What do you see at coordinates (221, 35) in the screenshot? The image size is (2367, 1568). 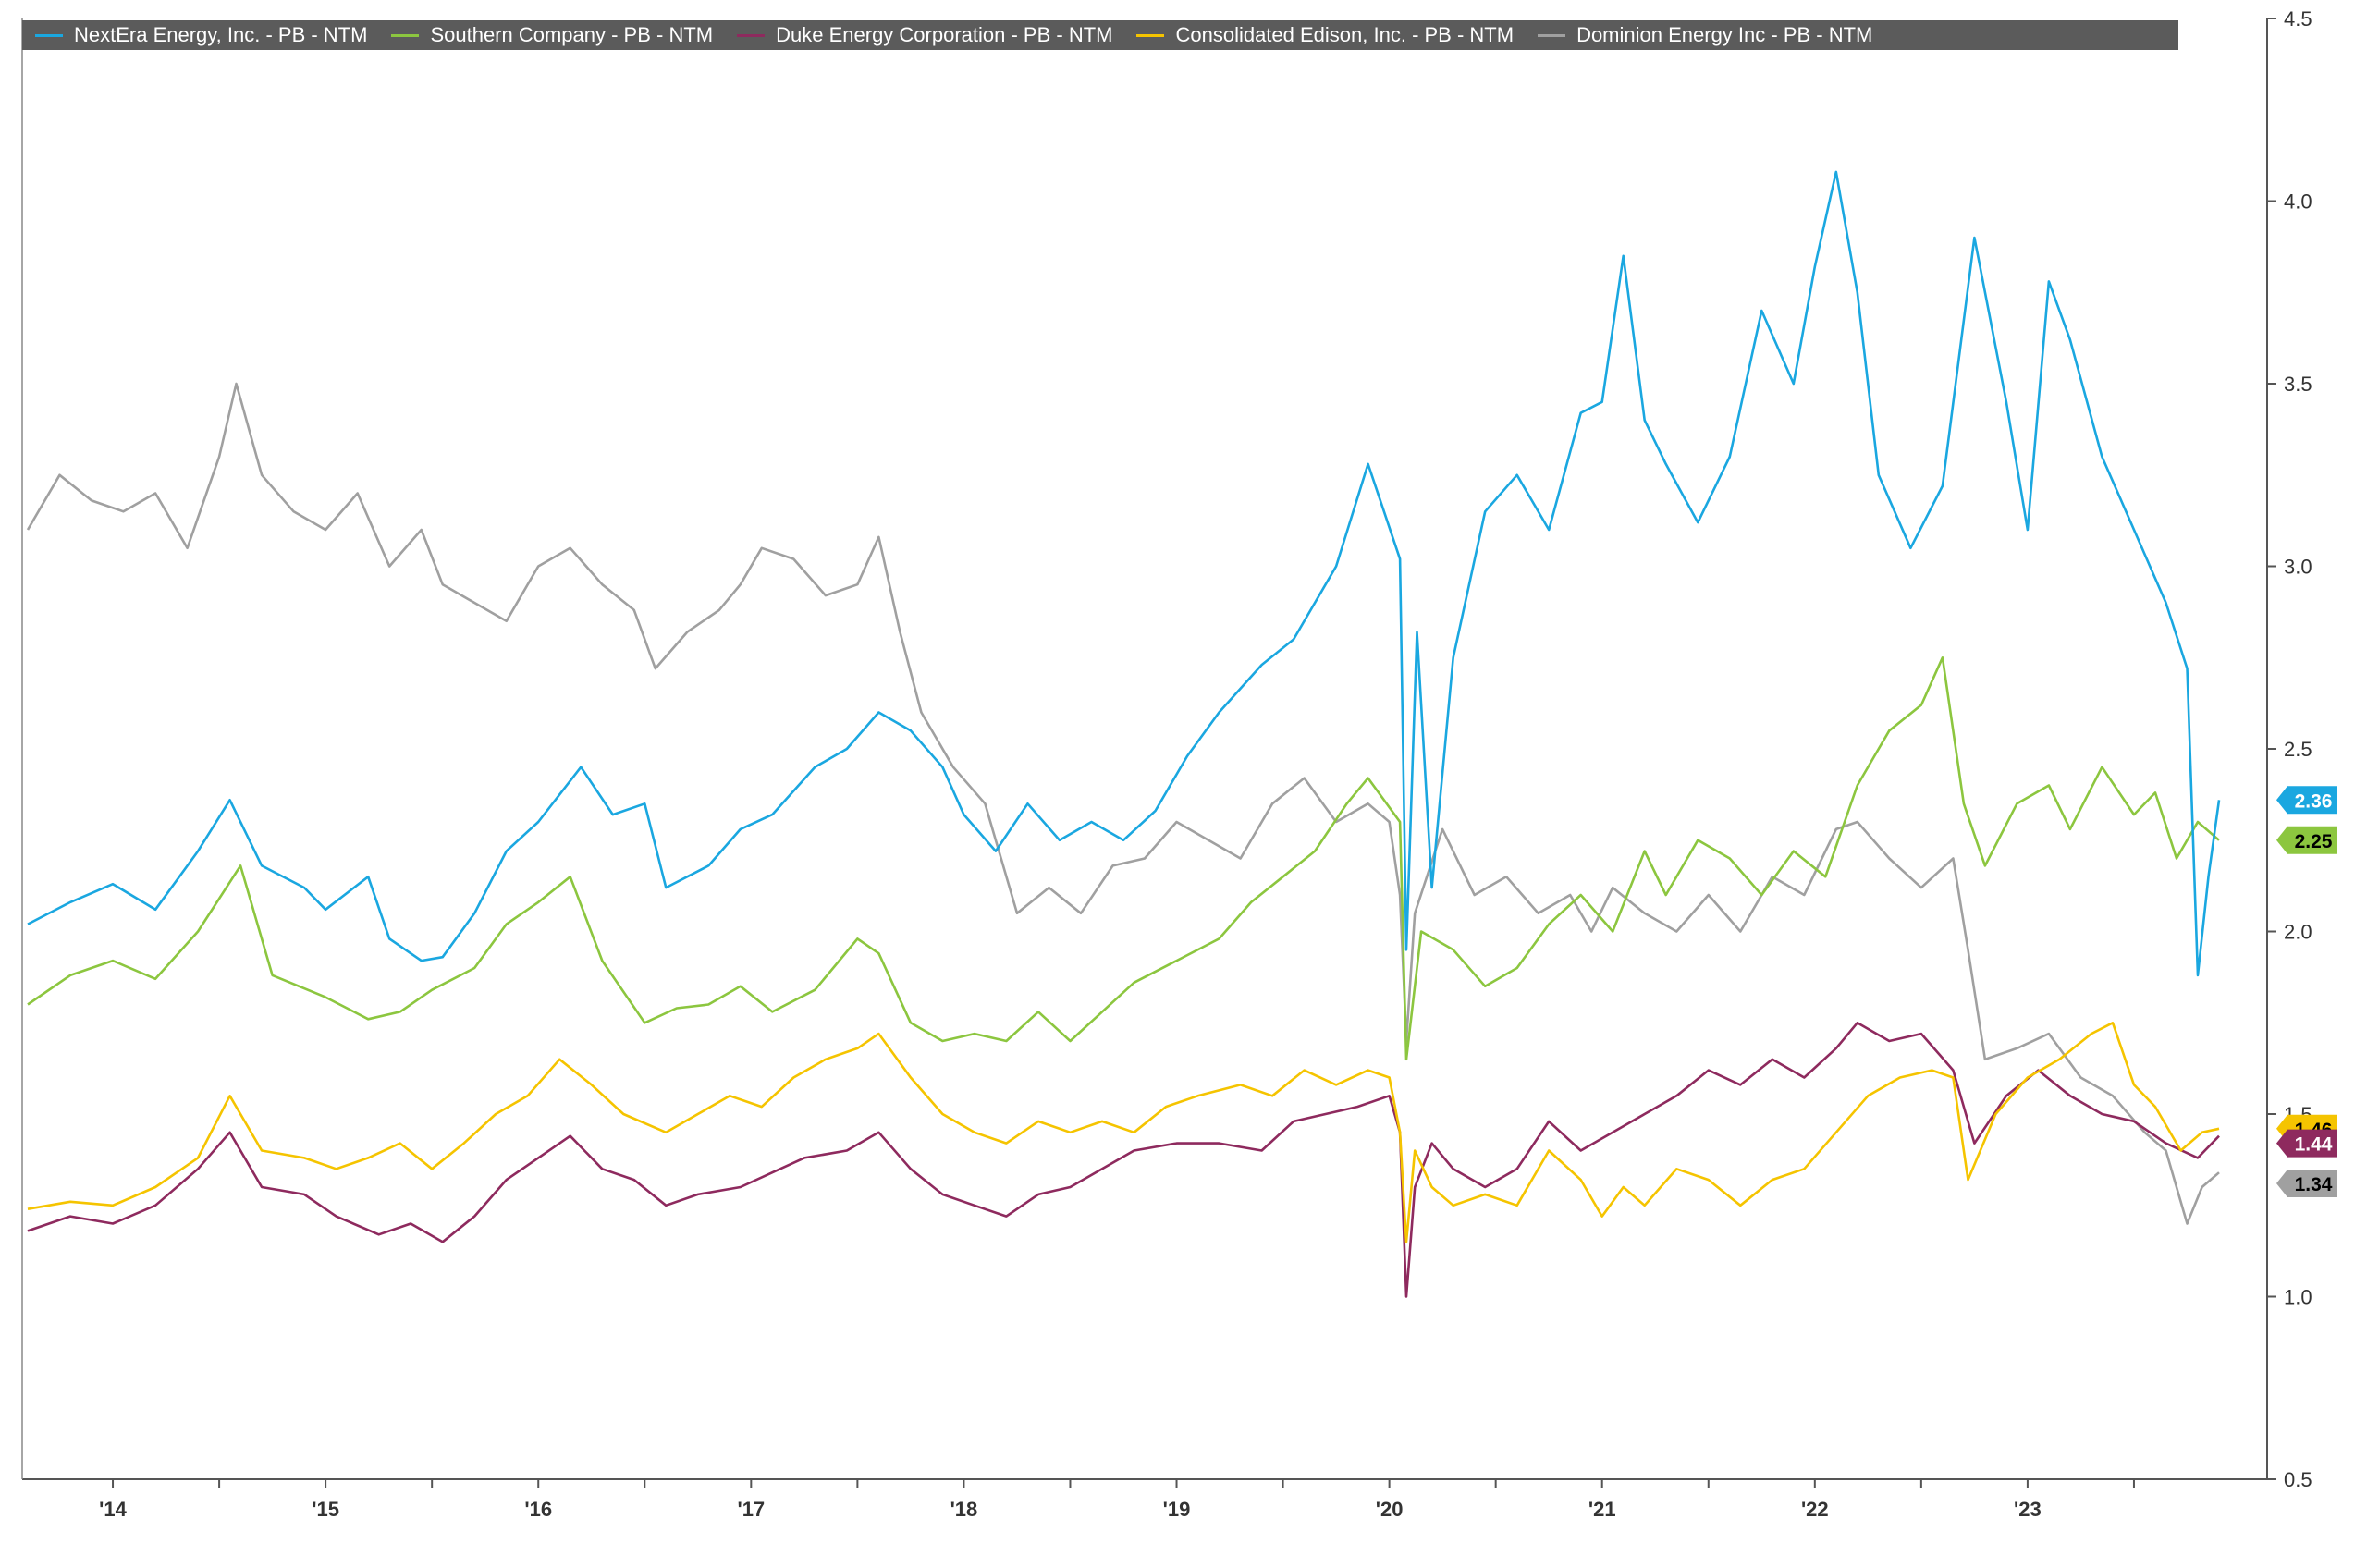 I see `legend-label: NextEra Energy, Inc. - PB - NTM` at bounding box center [221, 35].